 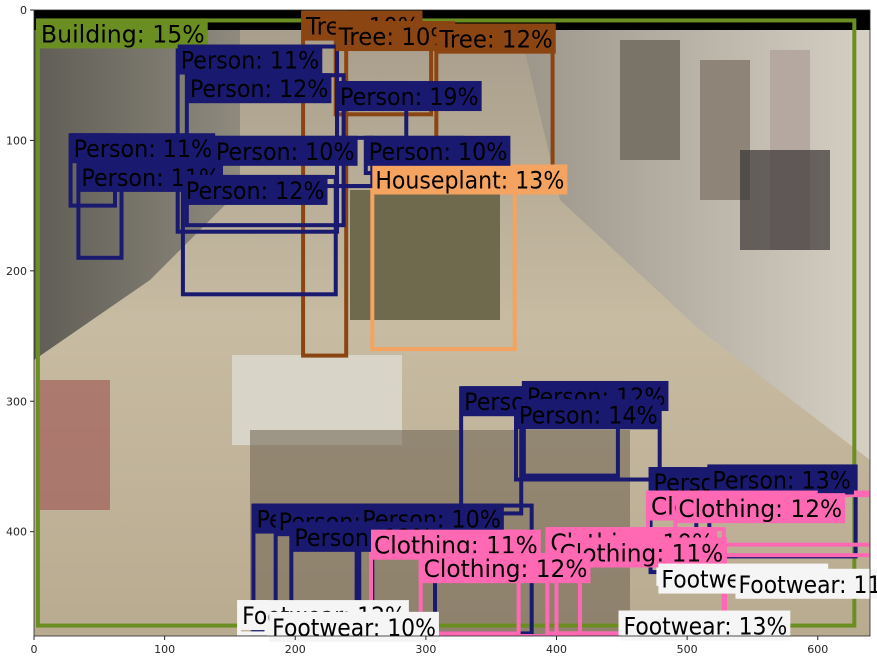 What do you see at coordinates (164, 649) in the screenshot?
I see `x-tick-label: 100` at bounding box center [164, 649].